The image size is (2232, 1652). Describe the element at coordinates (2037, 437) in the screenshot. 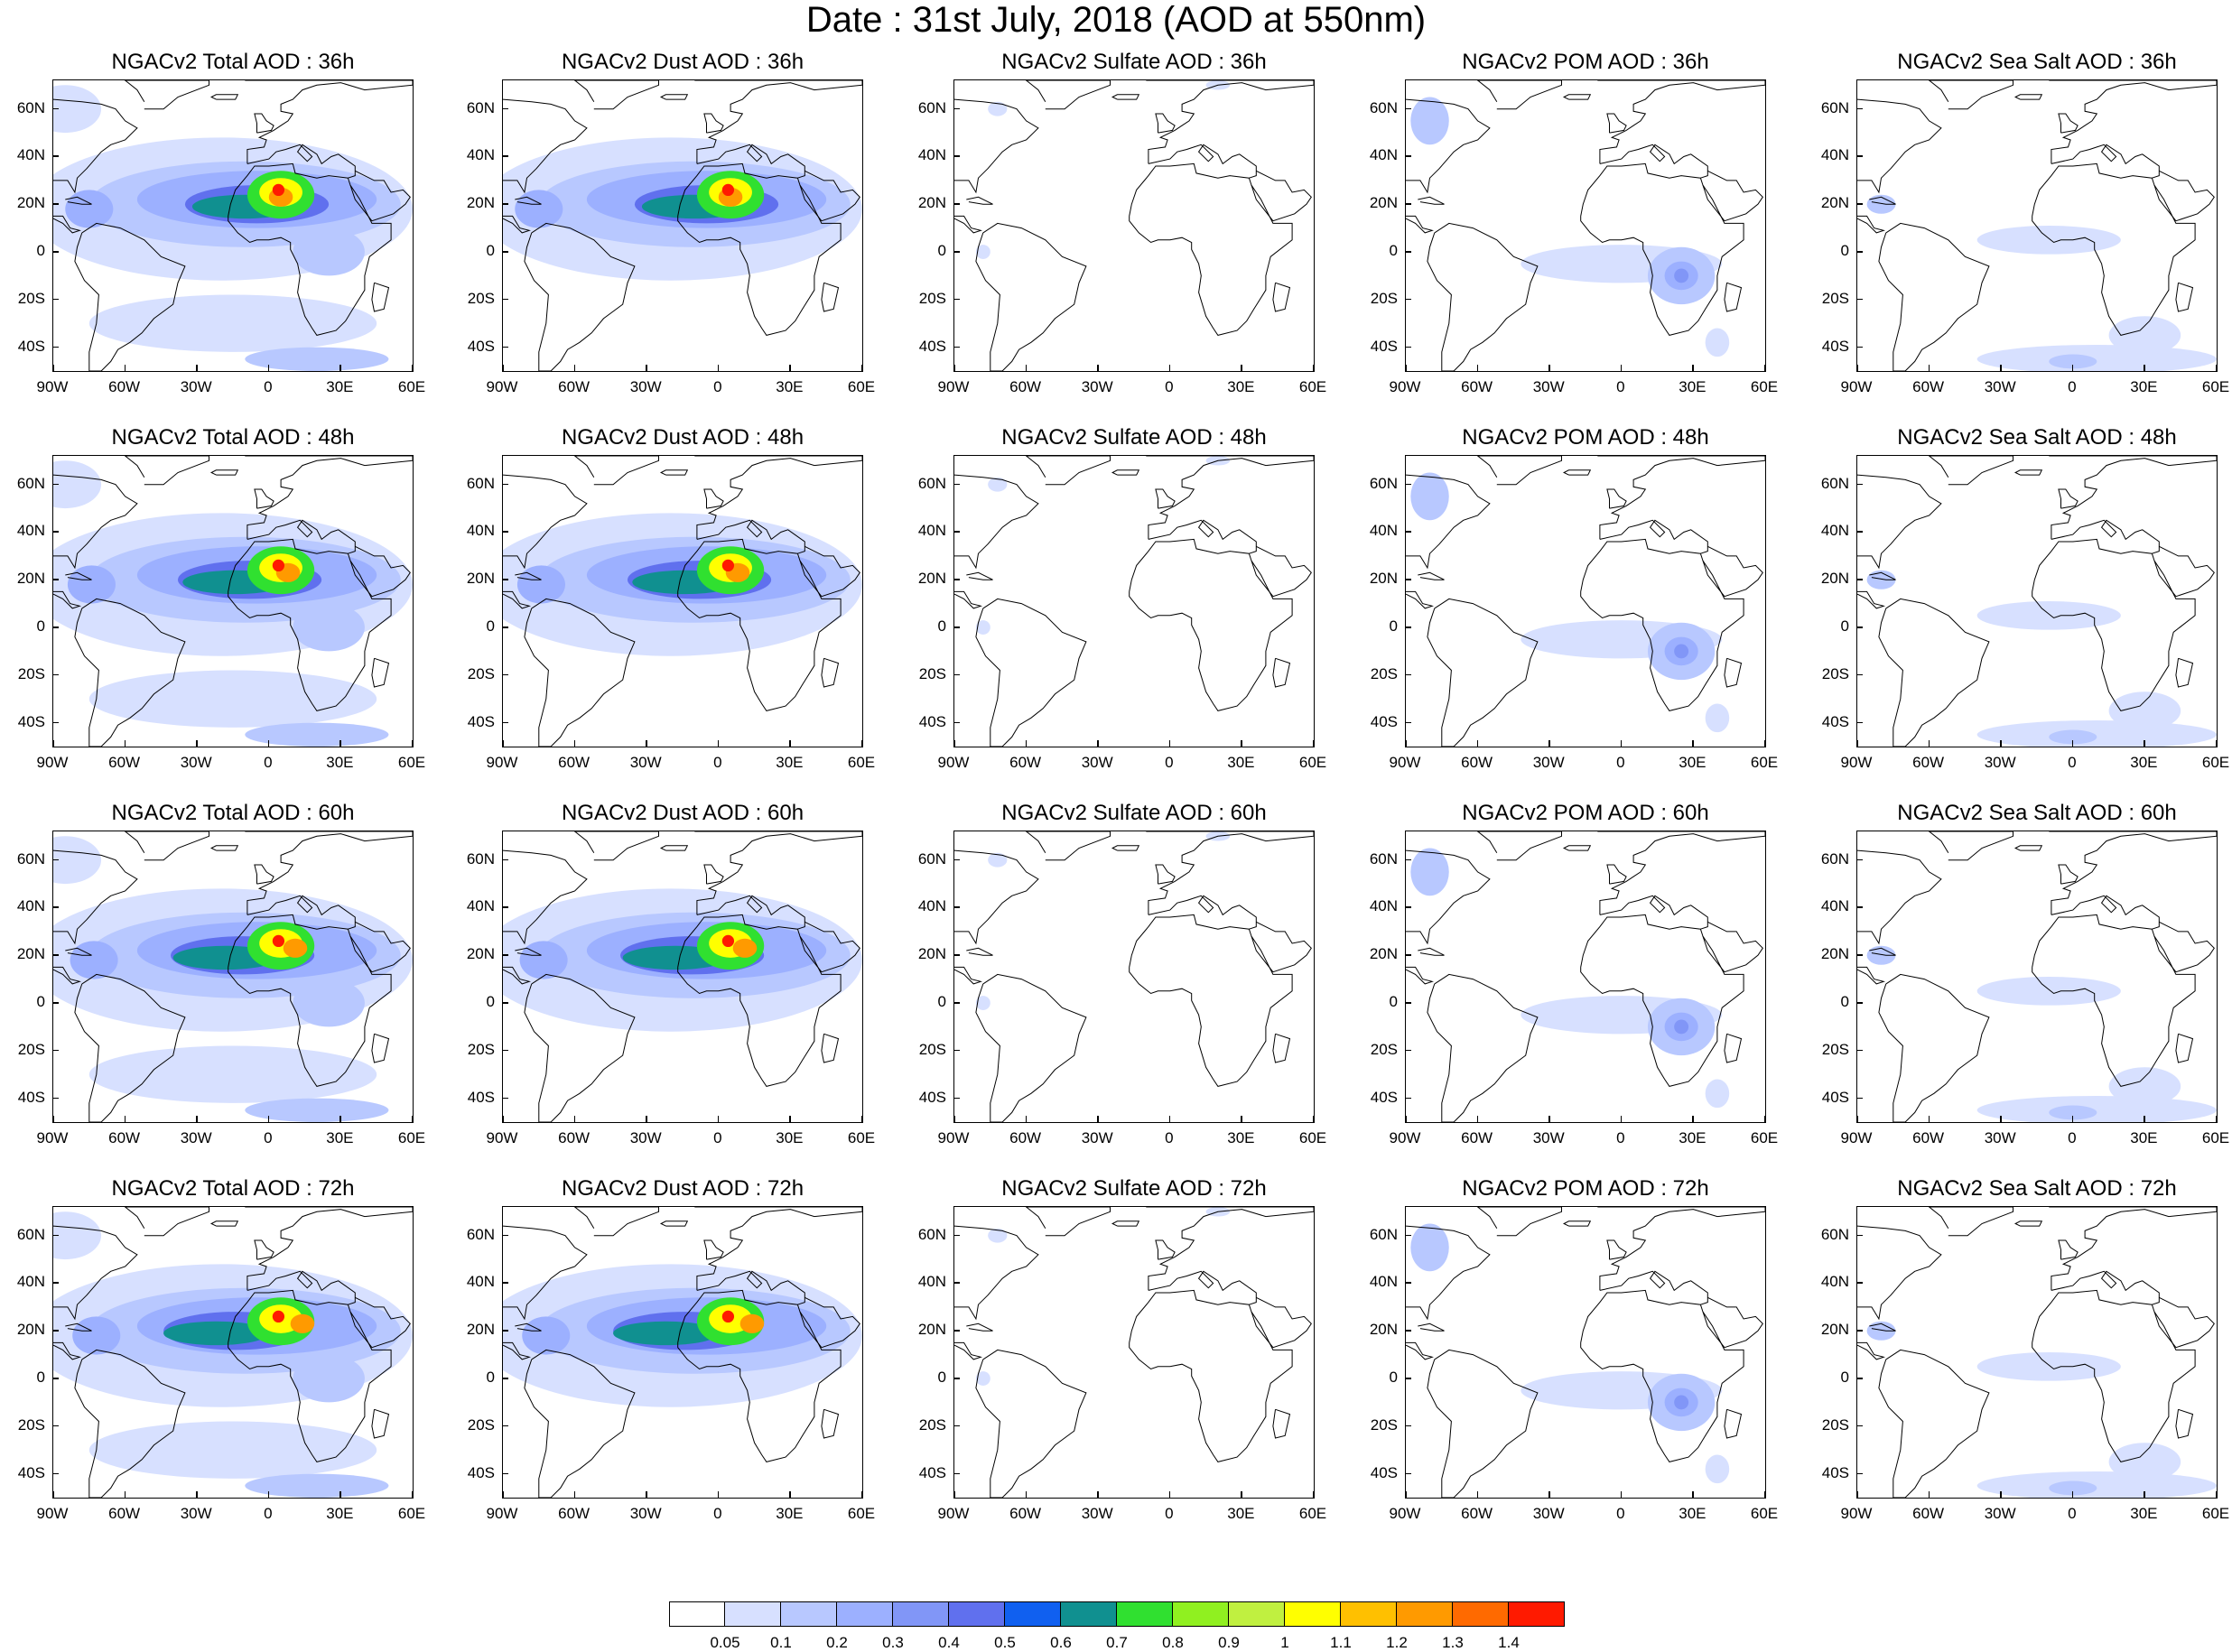

I see `panel-title: NGACv2 Sea Salt AOD : 48h` at that location.